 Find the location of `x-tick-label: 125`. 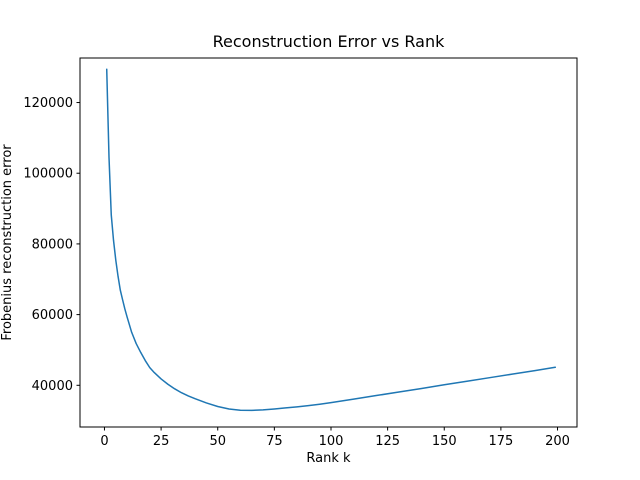

x-tick-label: 125 is located at coordinates (387, 441).